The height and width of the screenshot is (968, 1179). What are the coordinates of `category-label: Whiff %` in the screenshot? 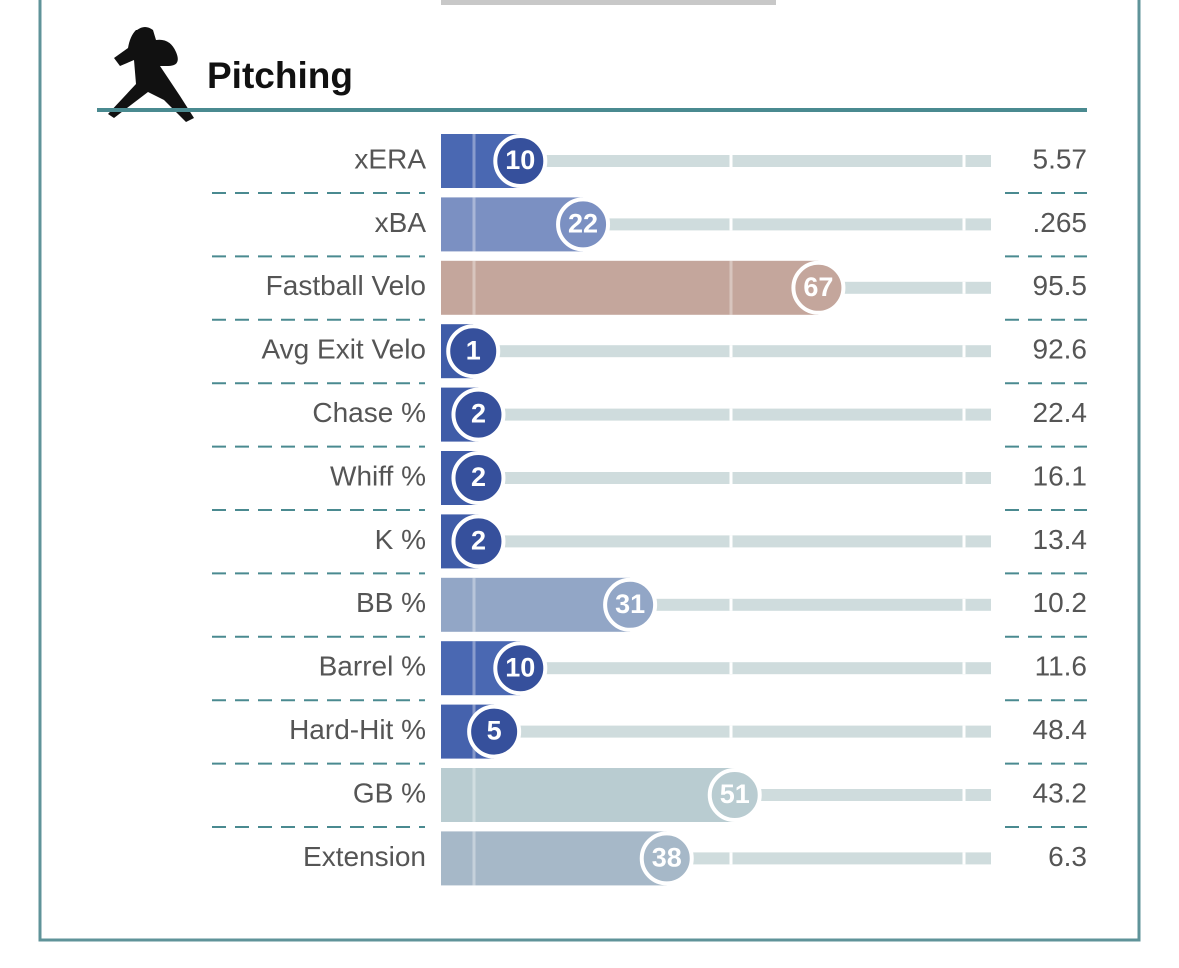 It's located at (378, 475).